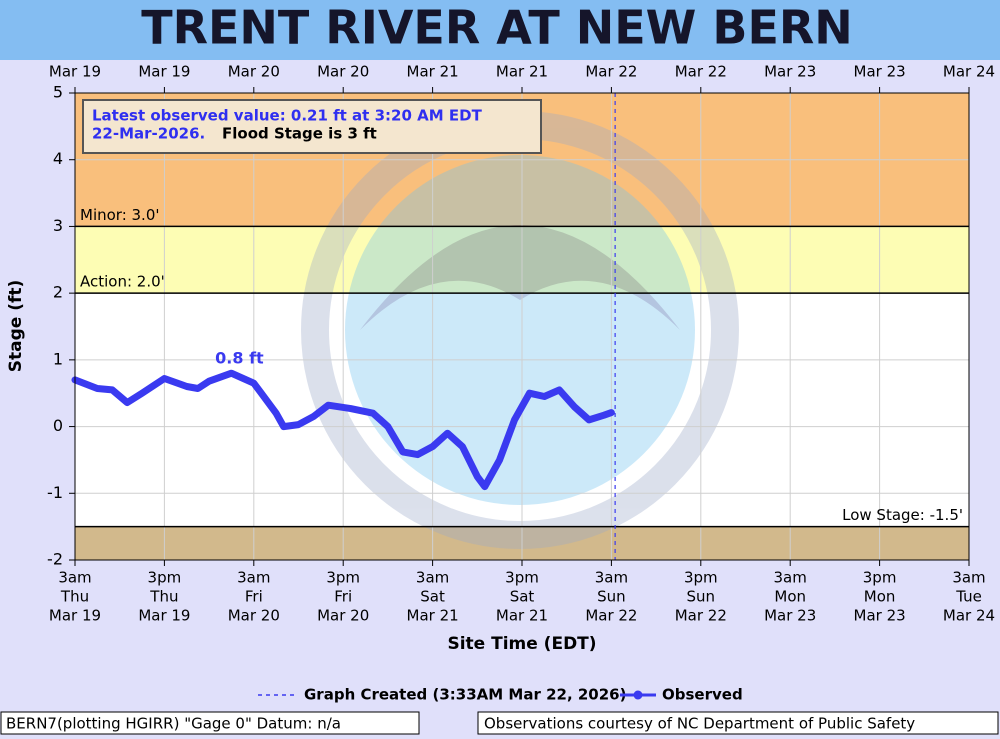  Describe the element at coordinates (55, 559) in the screenshot. I see `y-tick-label: -2` at that location.